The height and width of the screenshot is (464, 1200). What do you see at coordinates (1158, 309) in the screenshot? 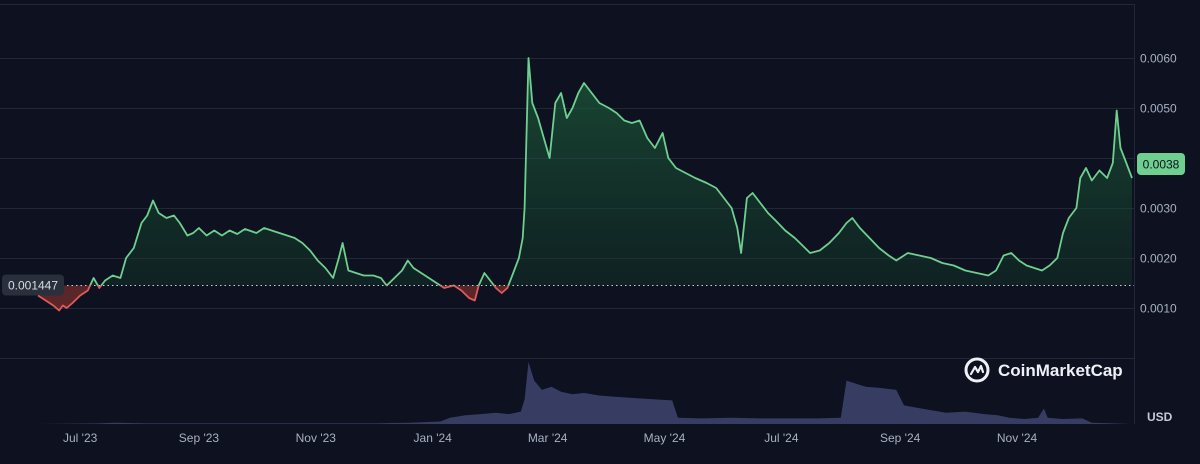
I see `y-tick-label-0: 0.0010` at bounding box center [1158, 309].